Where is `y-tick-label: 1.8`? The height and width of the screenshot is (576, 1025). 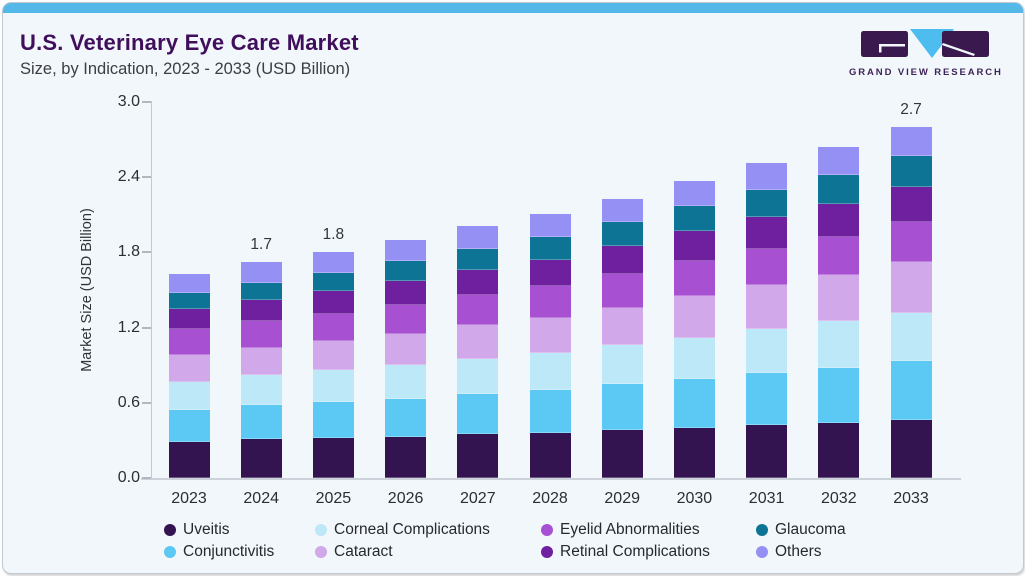 y-tick-label: 1.8 is located at coordinates (128, 252).